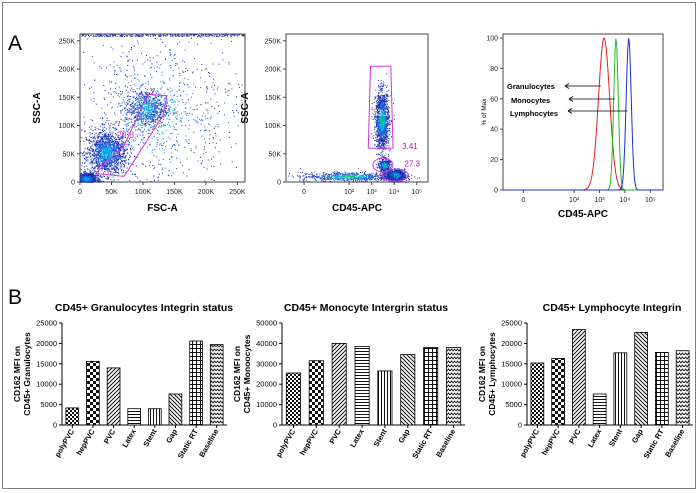 Image resolution: width=700 pixels, height=493 pixels. Describe the element at coordinates (73, 183) in the screenshot. I see `y-tick-label: 0` at that location.